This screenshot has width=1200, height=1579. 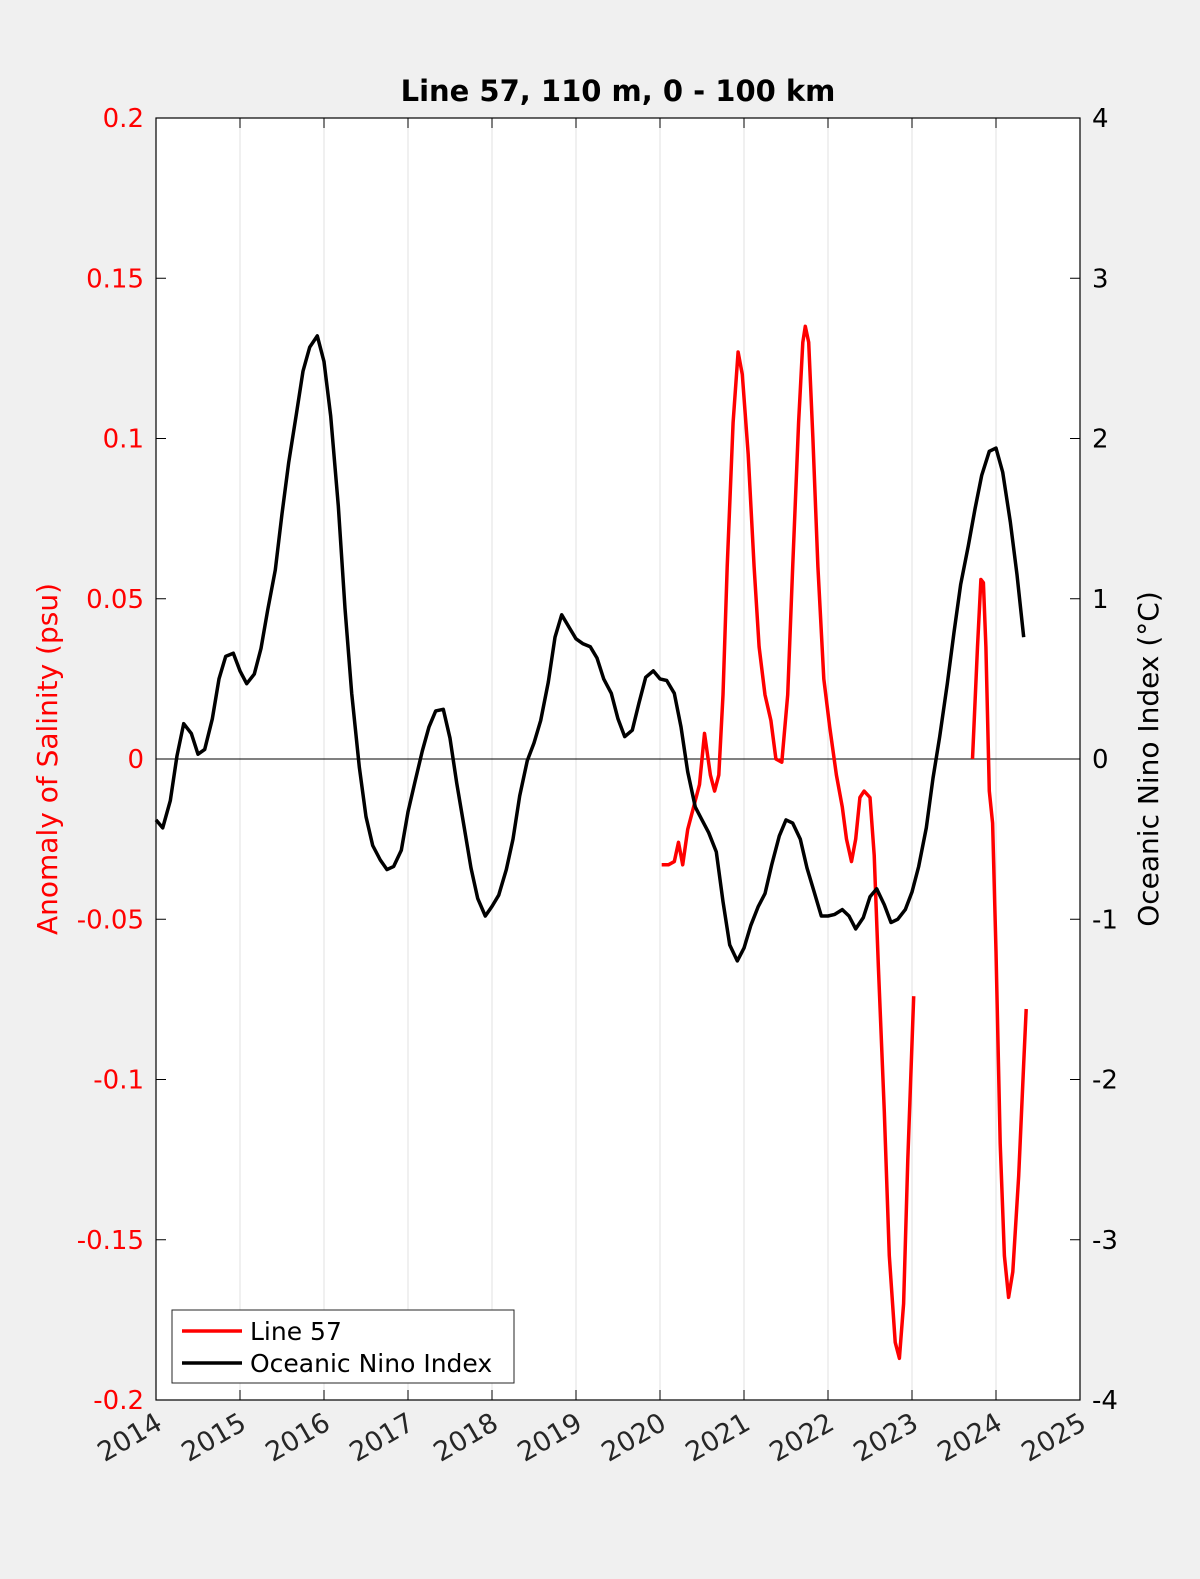 What do you see at coordinates (1105, 1241) in the screenshot?
I see `y-right-tick-label: -3` at bounding box center [1105, 1241].